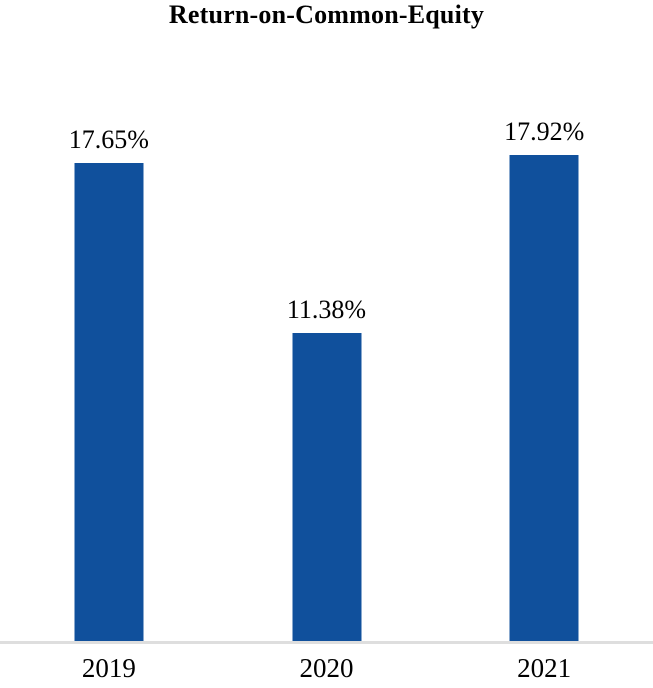 The height and width of the screenshot is (688, 653). Describe the element at coordinates (544, 398) in the screenshot. I see `bar-2021` at that location.